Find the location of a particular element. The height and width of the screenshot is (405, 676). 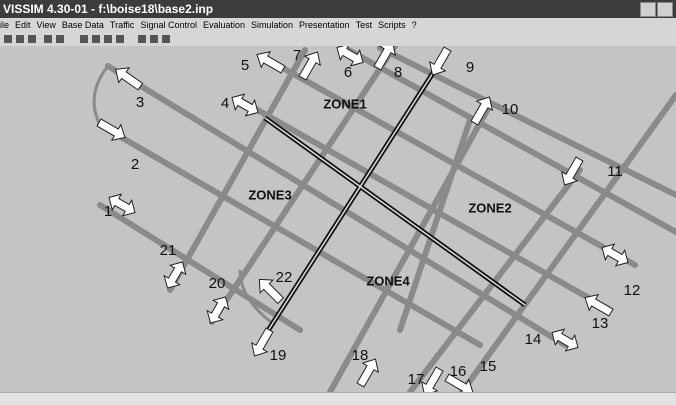

zone-label: ZONE4 is located at coordinates (388, 280).